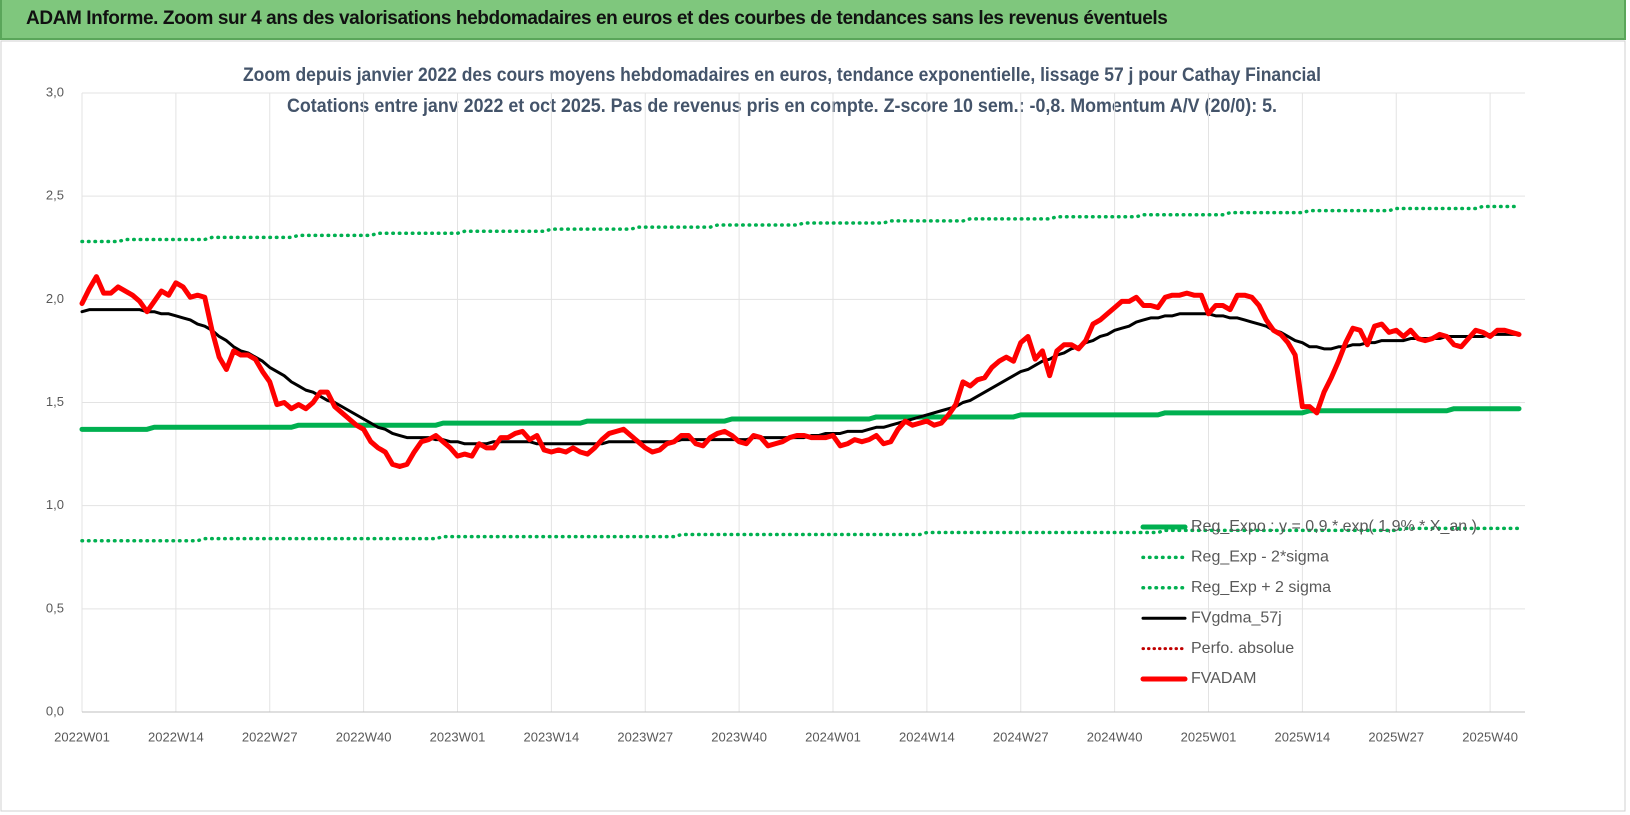 The width and height of the screenshot is (1630, 815). What do you see at coordinates (1260, 557) in the screenshot?
I see `legend-label: Reg_Exp - 2*sigma` at bounding box center [1260, 557].